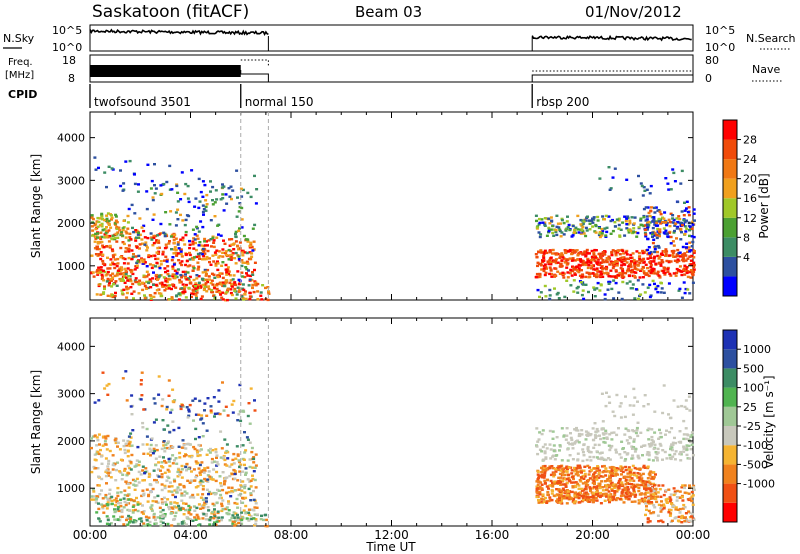 This screenshot has height=554, width=800. I want to click on freq-label-2: [MHz], so click(19, 75).